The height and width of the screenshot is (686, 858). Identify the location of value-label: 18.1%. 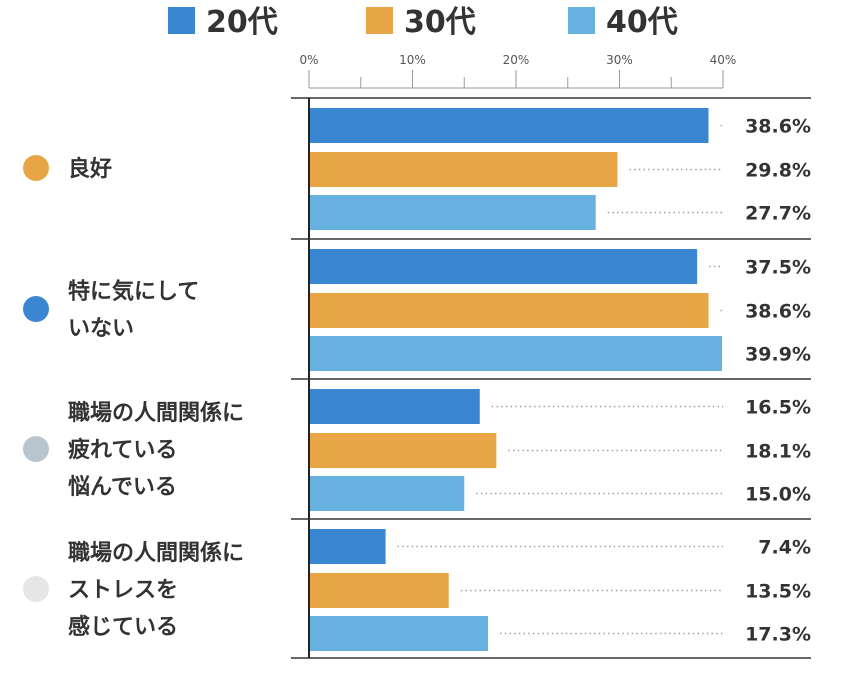
(778, 452).